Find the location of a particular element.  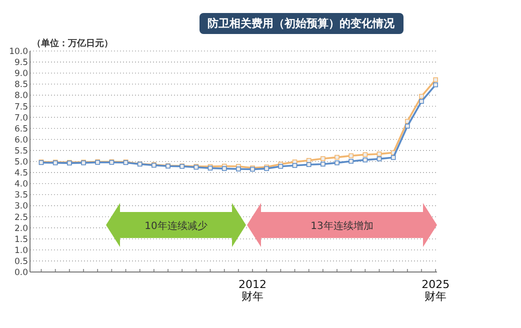

y-tick-label: 5.0 is located at coordinates (21, 163).